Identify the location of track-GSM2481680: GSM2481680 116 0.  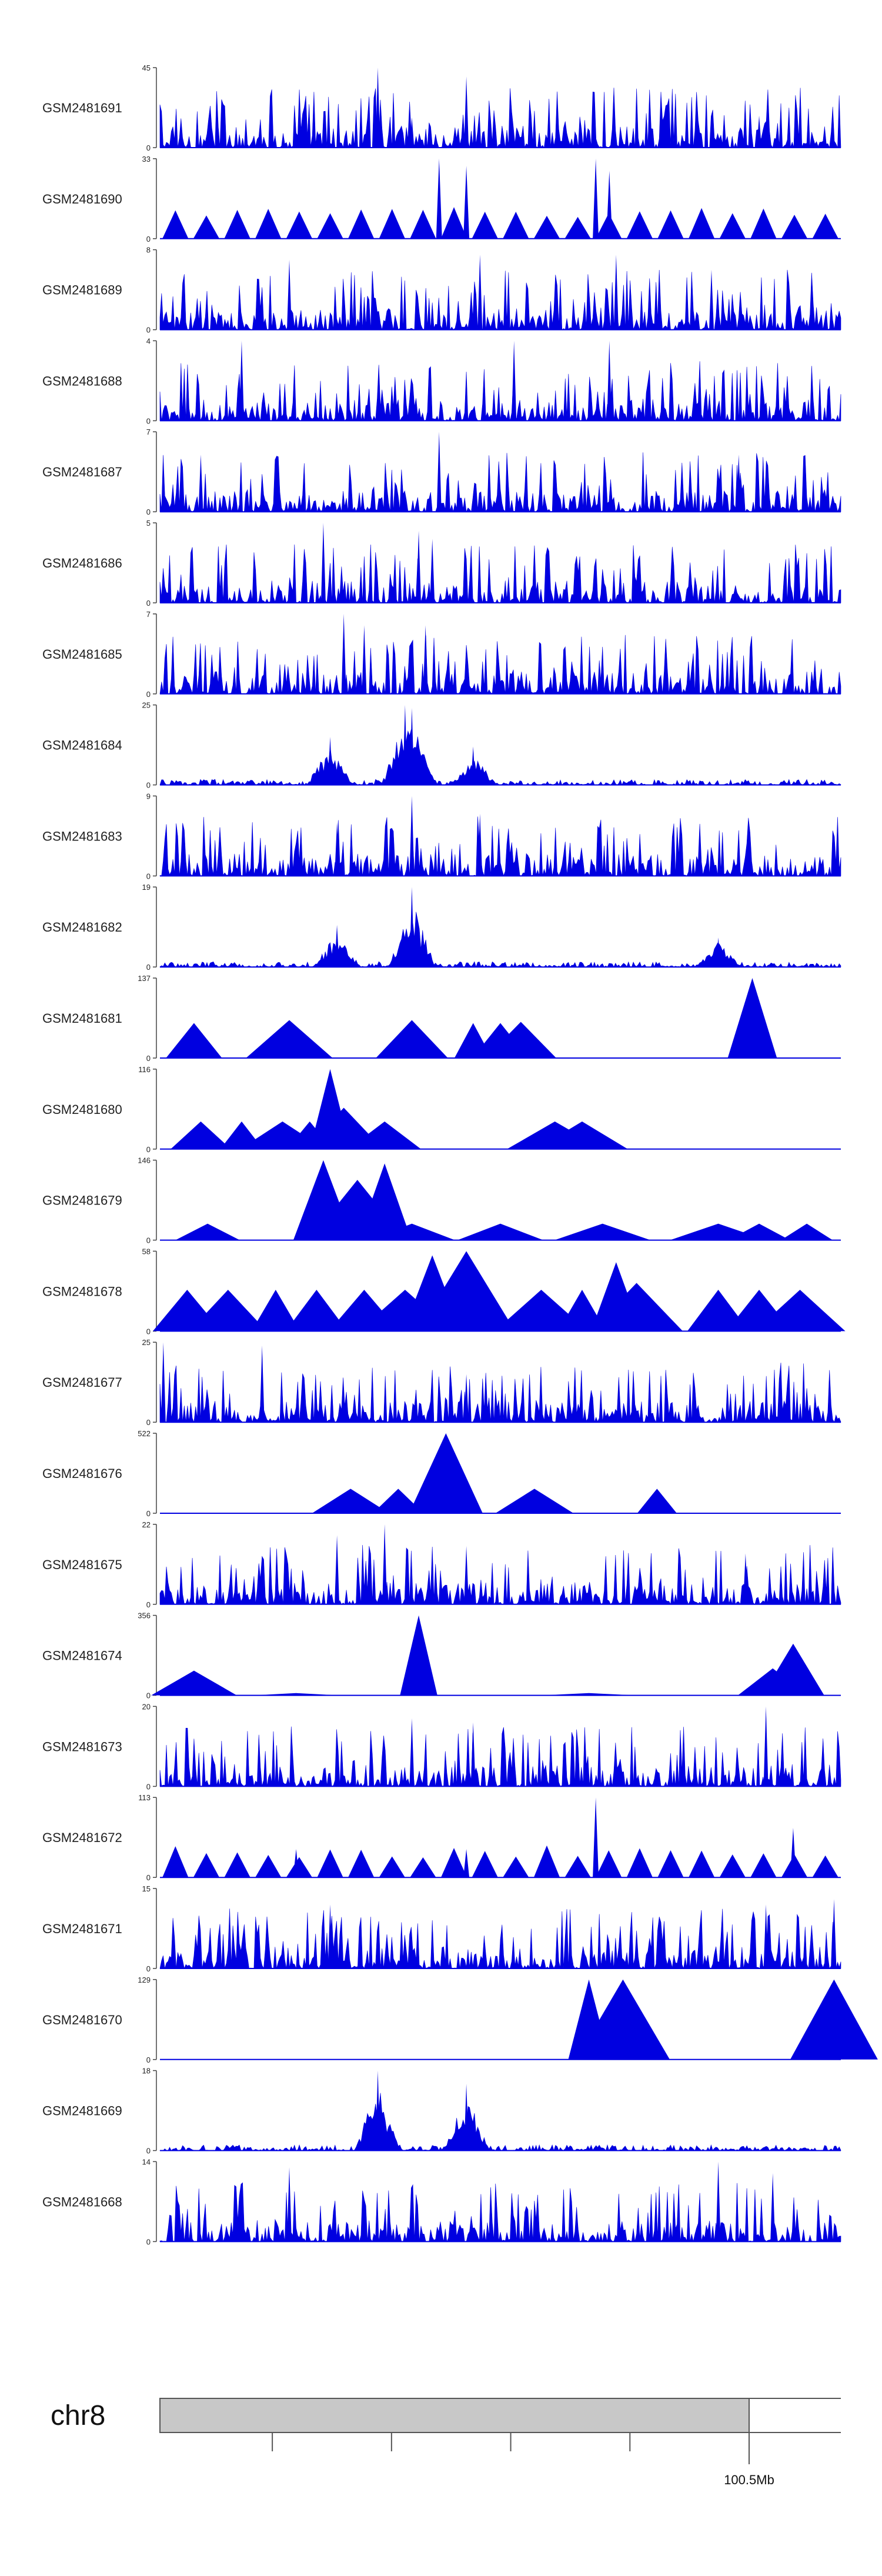
(441, 1109).